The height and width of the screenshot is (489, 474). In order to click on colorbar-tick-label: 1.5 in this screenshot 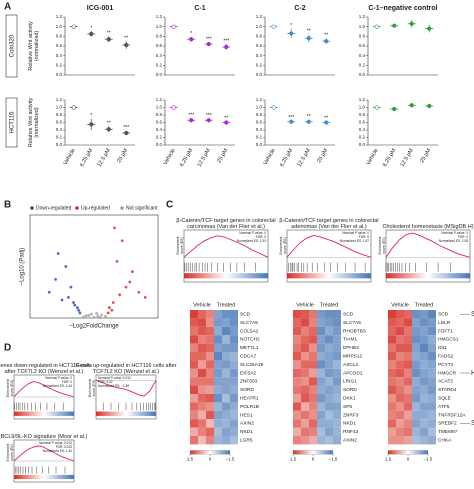, I will do `click(293, 459)`.